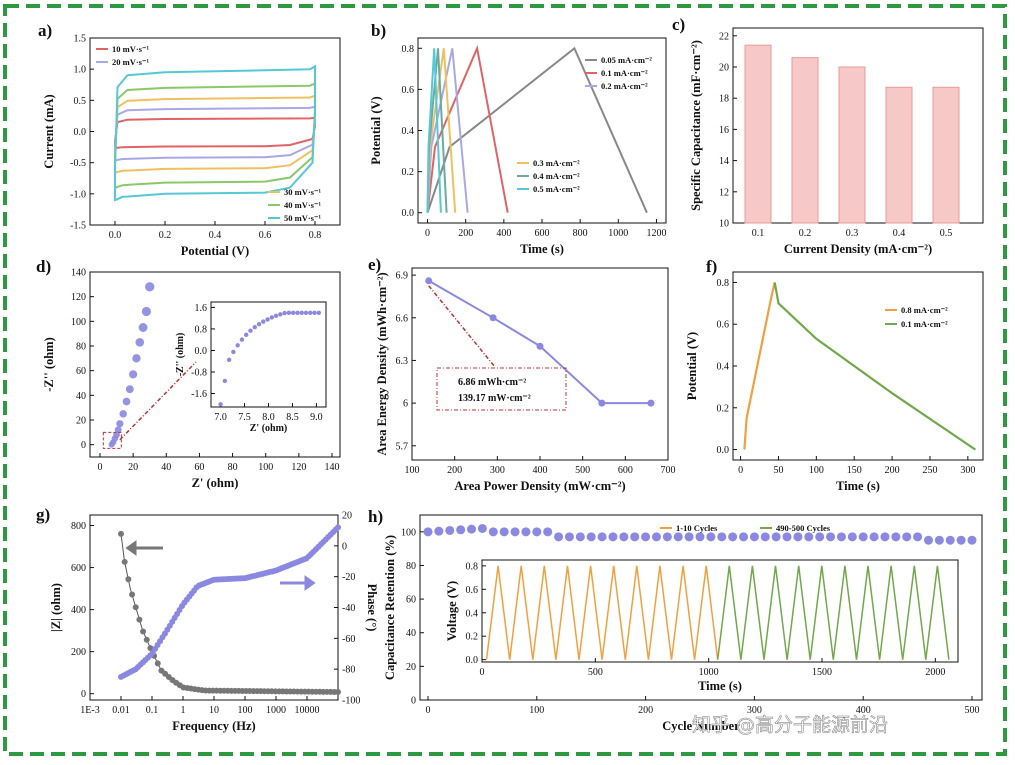 Image resolution: width=1015 pixels, height=765 pixels. Describe the element at coordinates (413, 701) in the screenshot. I see `y-tick-label: 0` at that location.